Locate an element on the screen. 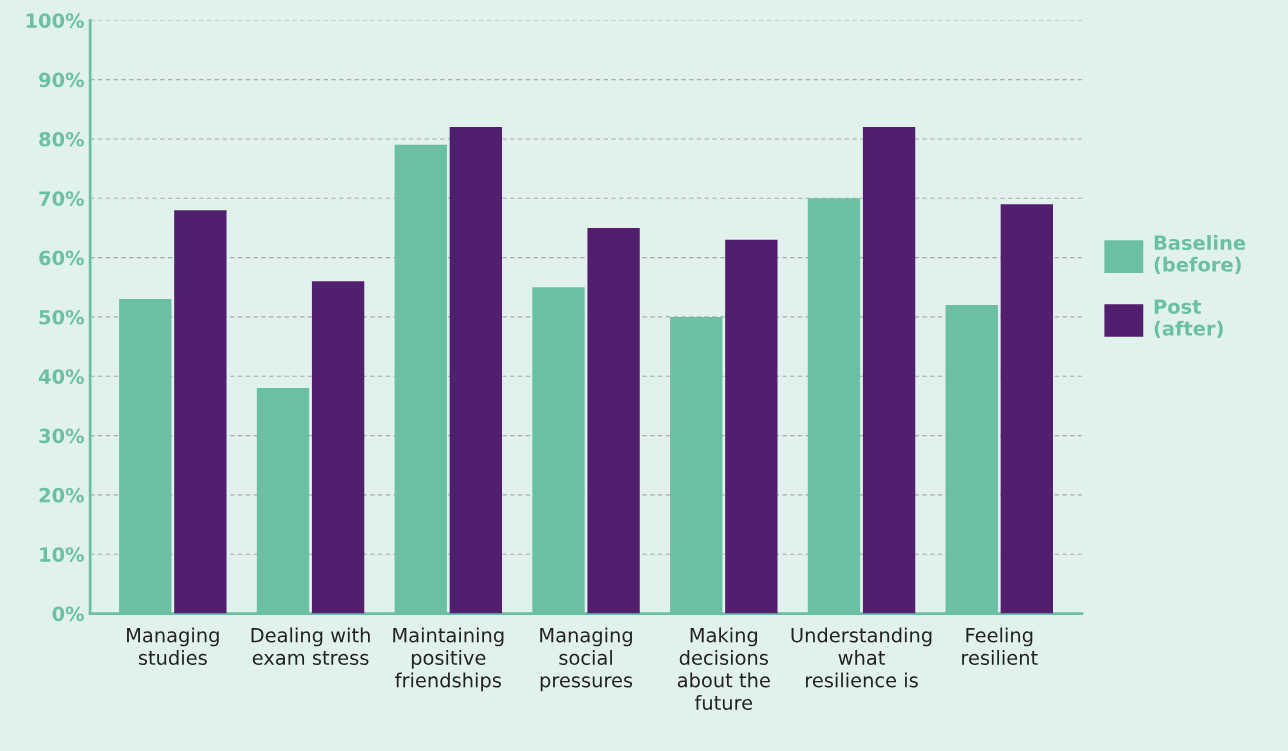  y-tick-label: 0% is located at coordinates (68, 614).